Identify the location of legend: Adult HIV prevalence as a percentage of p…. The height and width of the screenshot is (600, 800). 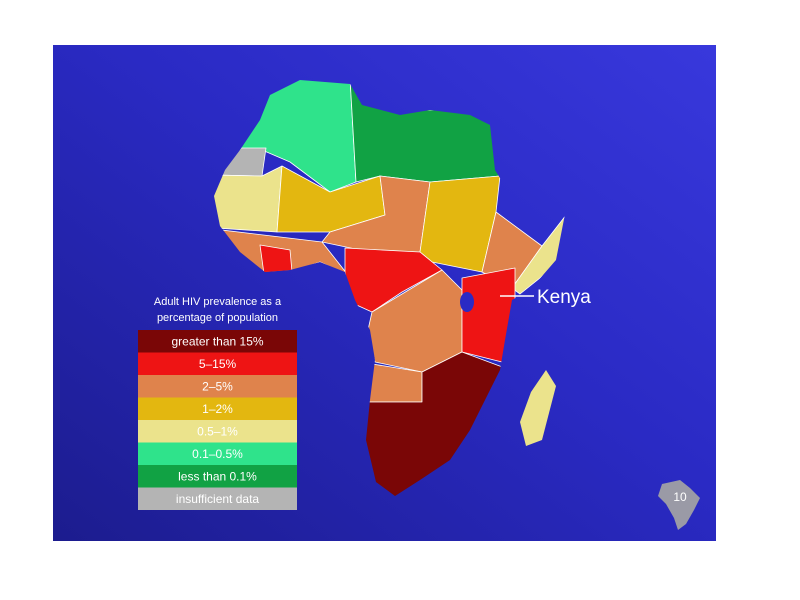
(217, 403).